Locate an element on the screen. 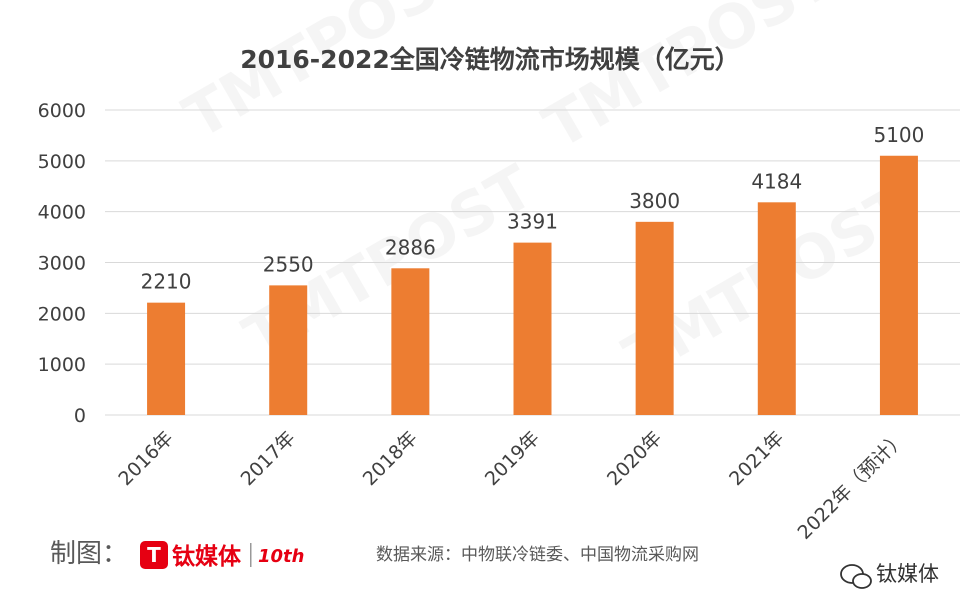 The height and width of the screenshot is (610, 980). data-label: 4184 is located at coordinates (776, 181).